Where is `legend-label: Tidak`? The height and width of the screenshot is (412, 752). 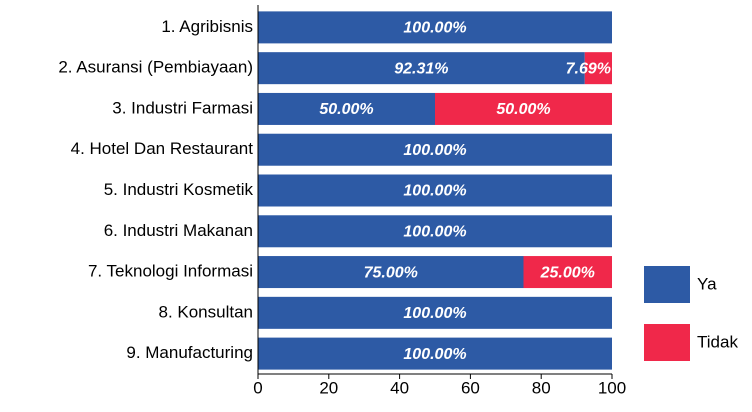 legend-label: Tidak is located at coordinates (717, 341).